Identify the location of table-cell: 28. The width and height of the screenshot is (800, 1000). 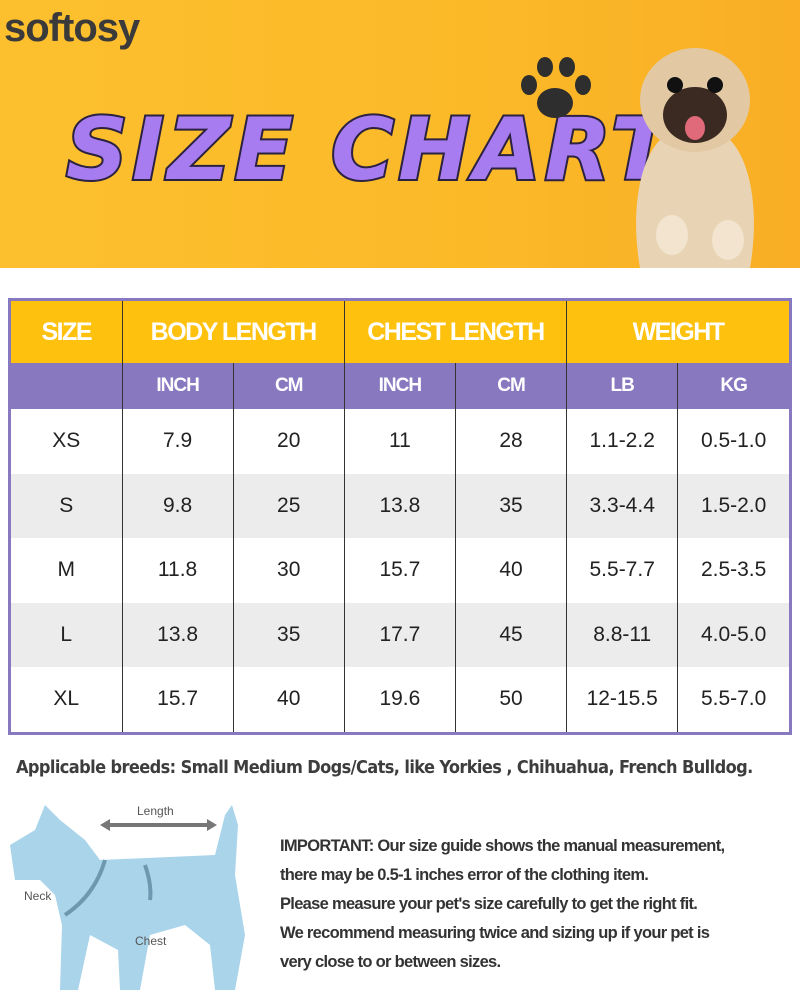
(510, 441).